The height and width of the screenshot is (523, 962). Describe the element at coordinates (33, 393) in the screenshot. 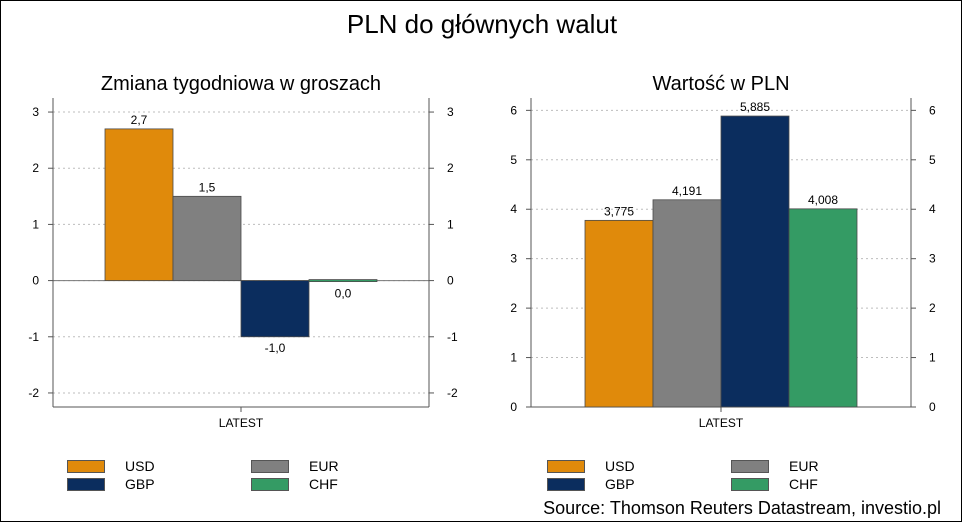

I see `left-y-tick-label-left: -2` at that location.